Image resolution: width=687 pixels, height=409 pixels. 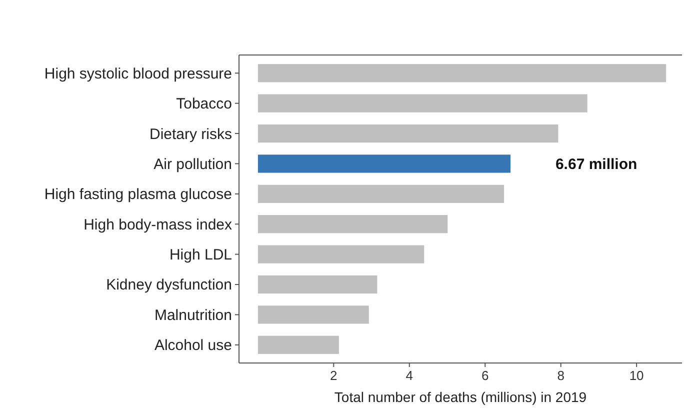 What do you see at coordinates (409, 375) in the screenshot?
I see `x-tick-label: 4` at bounding box center [409, 375].